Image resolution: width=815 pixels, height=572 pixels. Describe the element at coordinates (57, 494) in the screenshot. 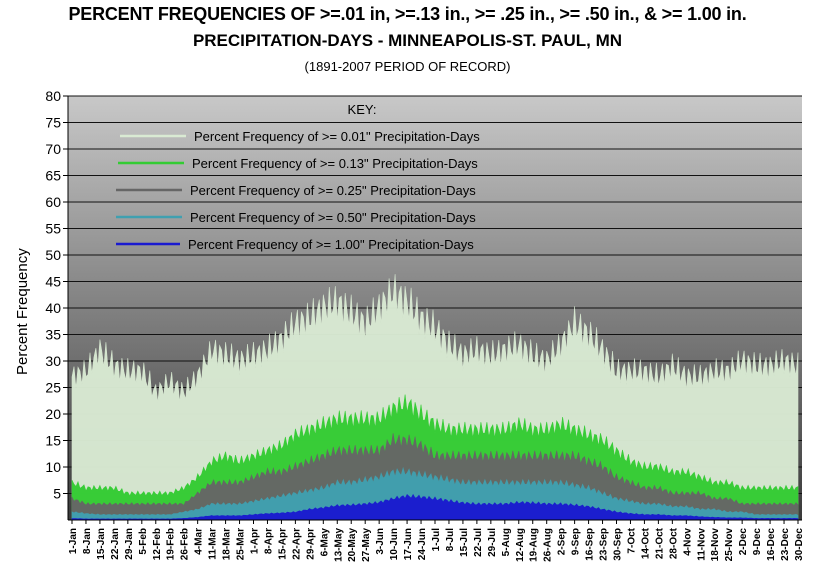

I see `y-tick-label: 5` at that location.